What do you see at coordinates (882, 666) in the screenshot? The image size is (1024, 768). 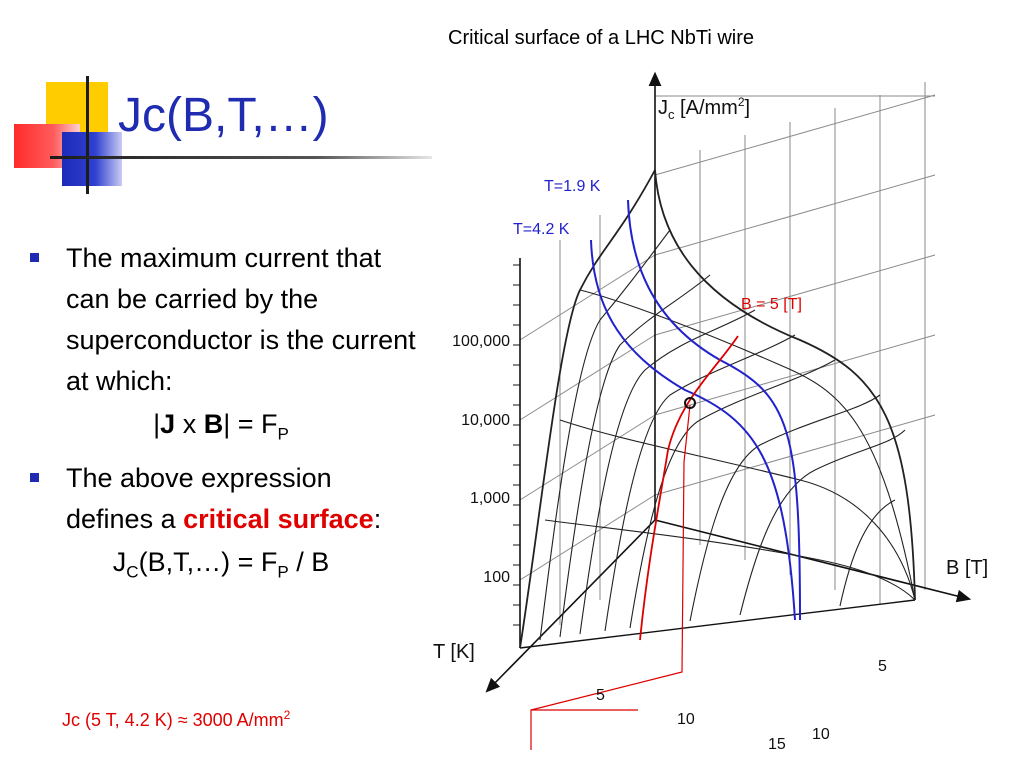 I see `b-tick-label: 5` at bounding box center [882, 666].